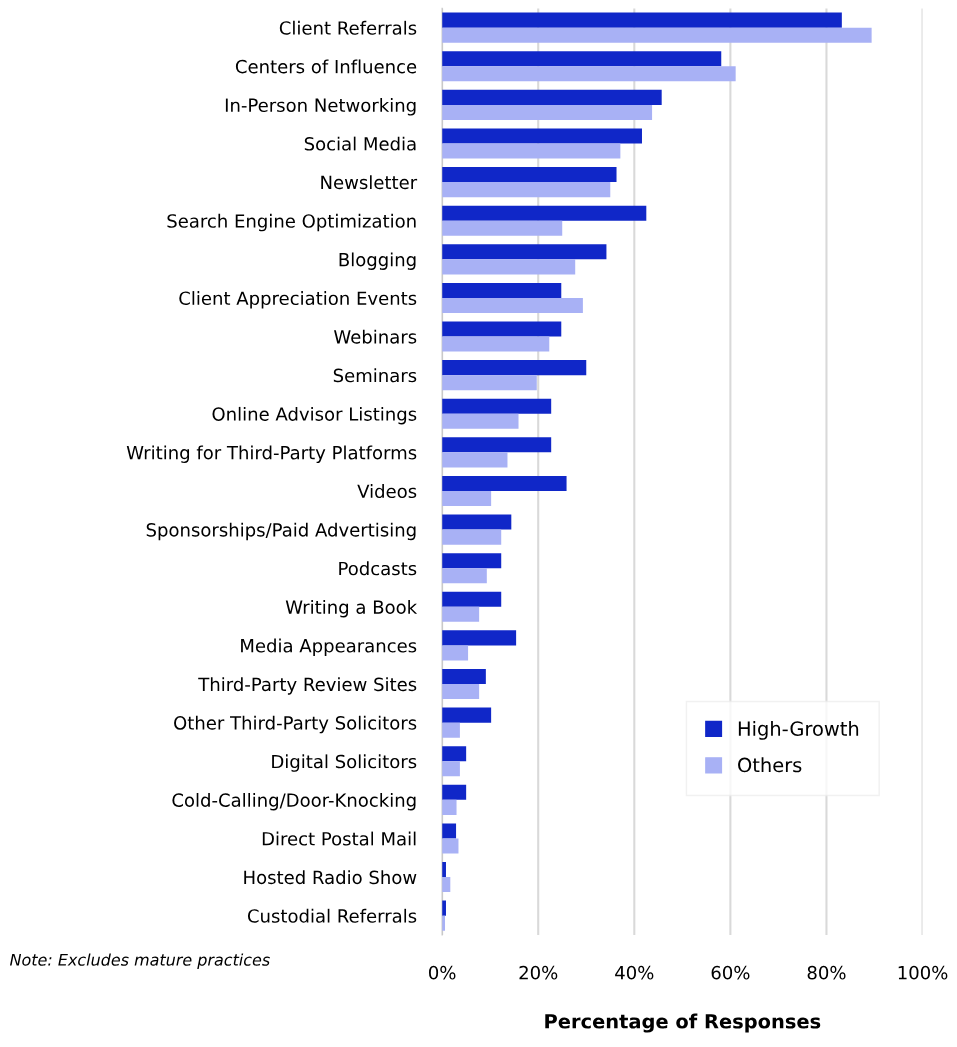 The width and height of the screenshot is (957, 1047). I want to click on x-tick-label: 0%, so click(442, 972).